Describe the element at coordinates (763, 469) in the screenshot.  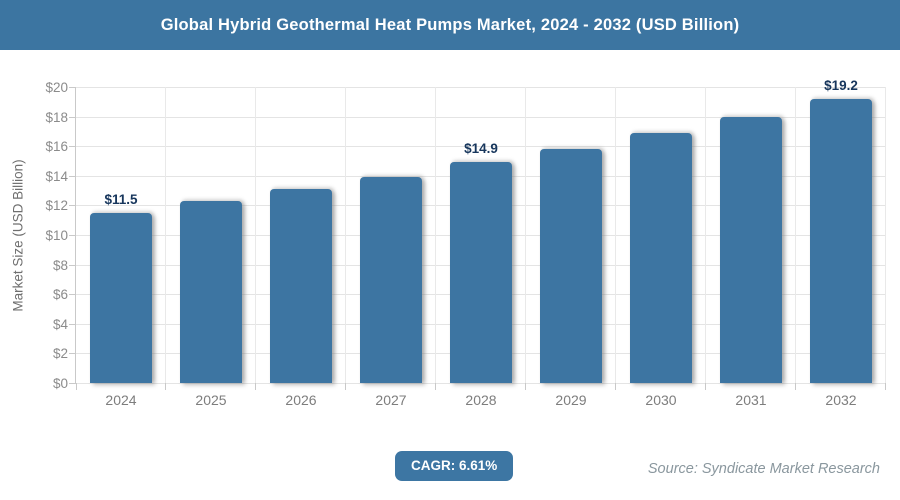
I see `source-text: Source: Syndicate Market Research` at that location.